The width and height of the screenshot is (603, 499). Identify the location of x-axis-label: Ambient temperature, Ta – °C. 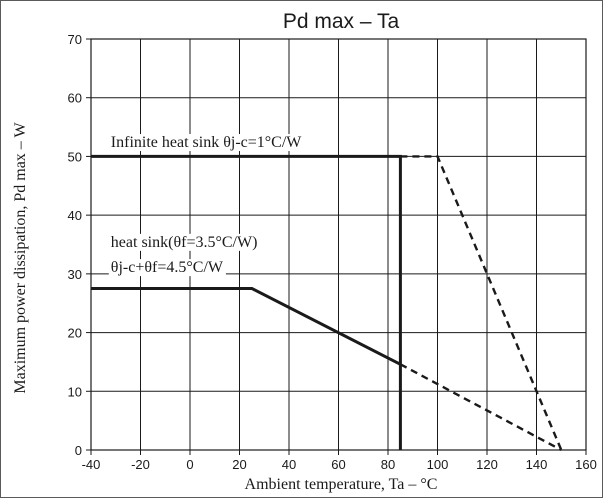
(341, 484).